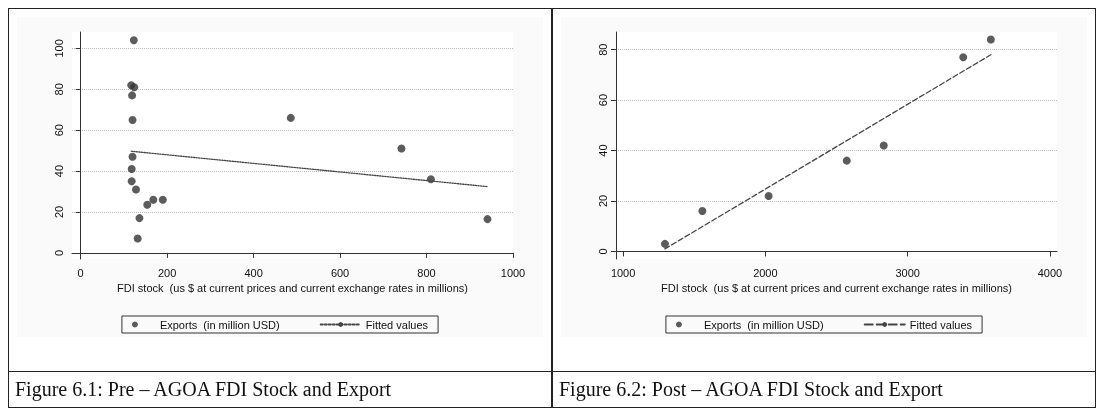 The height and width of the screenshot is (419, 1106). What do you see at coordinates (824, 389) in the screenshot?
I see `caption: Figure 6.2: Post – AGOA FDI Stock and Export` at bounding box center [824, 389].